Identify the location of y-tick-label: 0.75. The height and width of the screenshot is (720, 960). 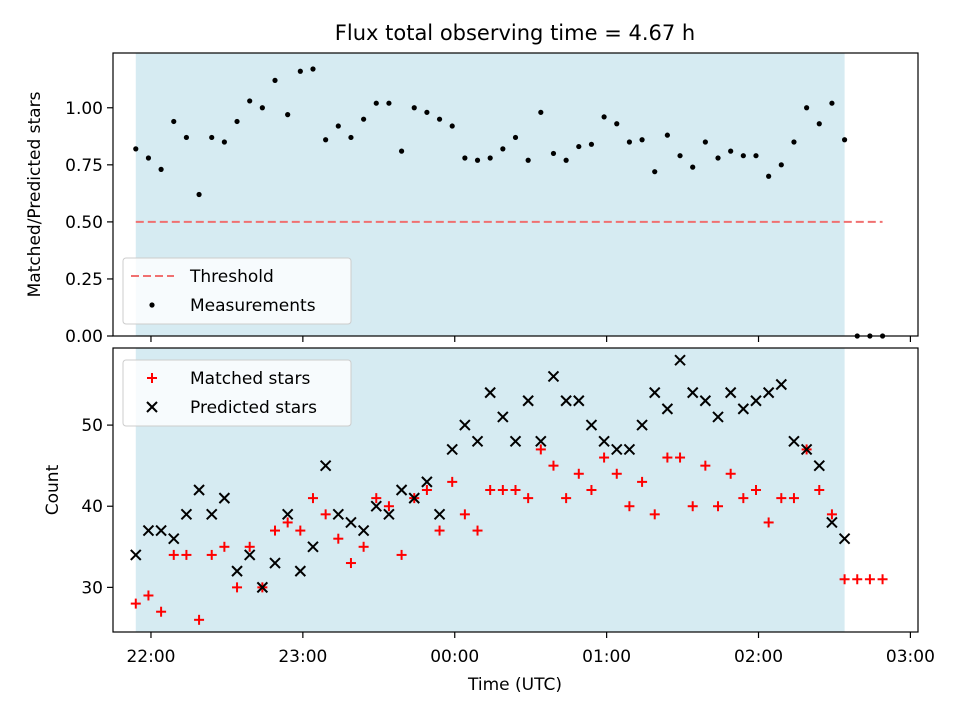
(84, 166).